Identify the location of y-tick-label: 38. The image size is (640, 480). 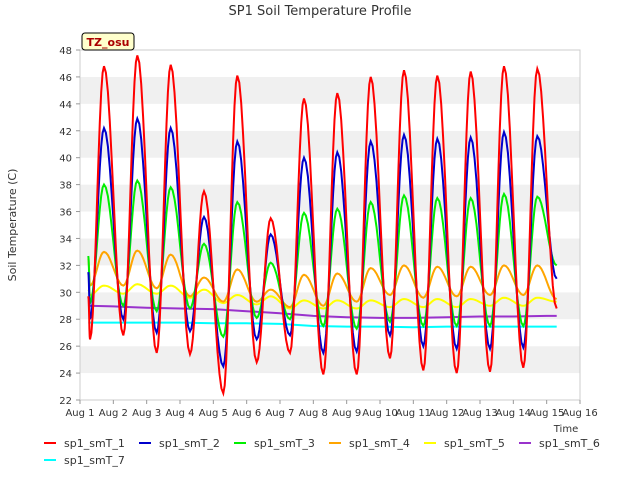
(65, 186).